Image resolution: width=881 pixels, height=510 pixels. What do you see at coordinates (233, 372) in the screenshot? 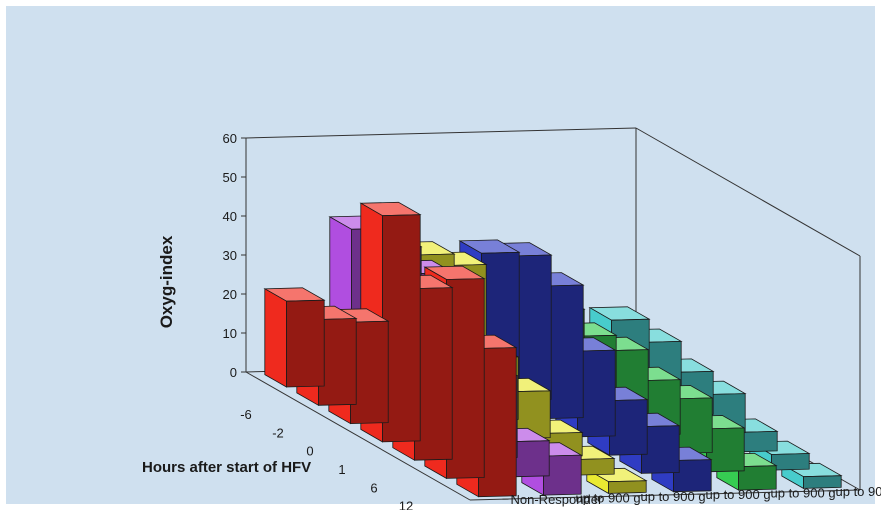
I see `y-tick-label: 0` at bounding box center [233, 372].